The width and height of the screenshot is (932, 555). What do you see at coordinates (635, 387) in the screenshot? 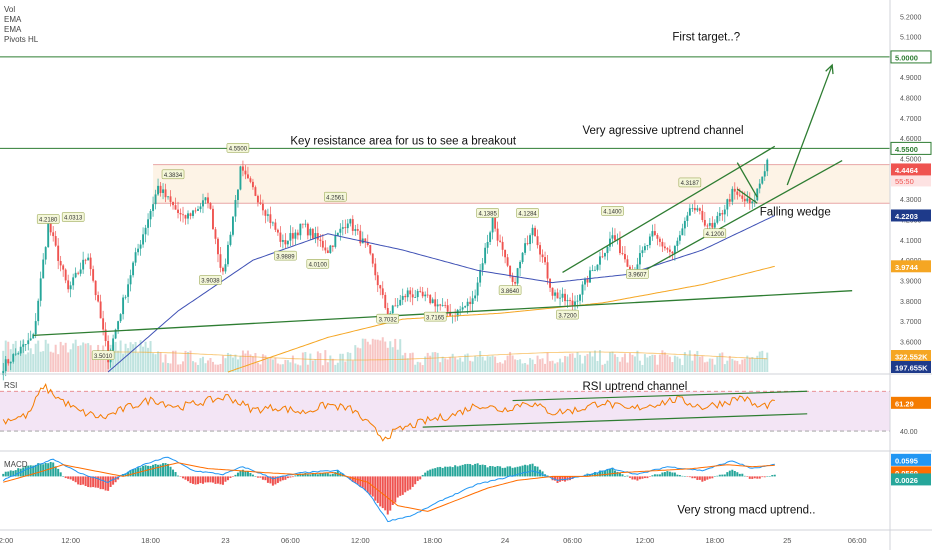
I see `rsi-annotation: RSI uptrend channel` at bounding box center [635, 387].